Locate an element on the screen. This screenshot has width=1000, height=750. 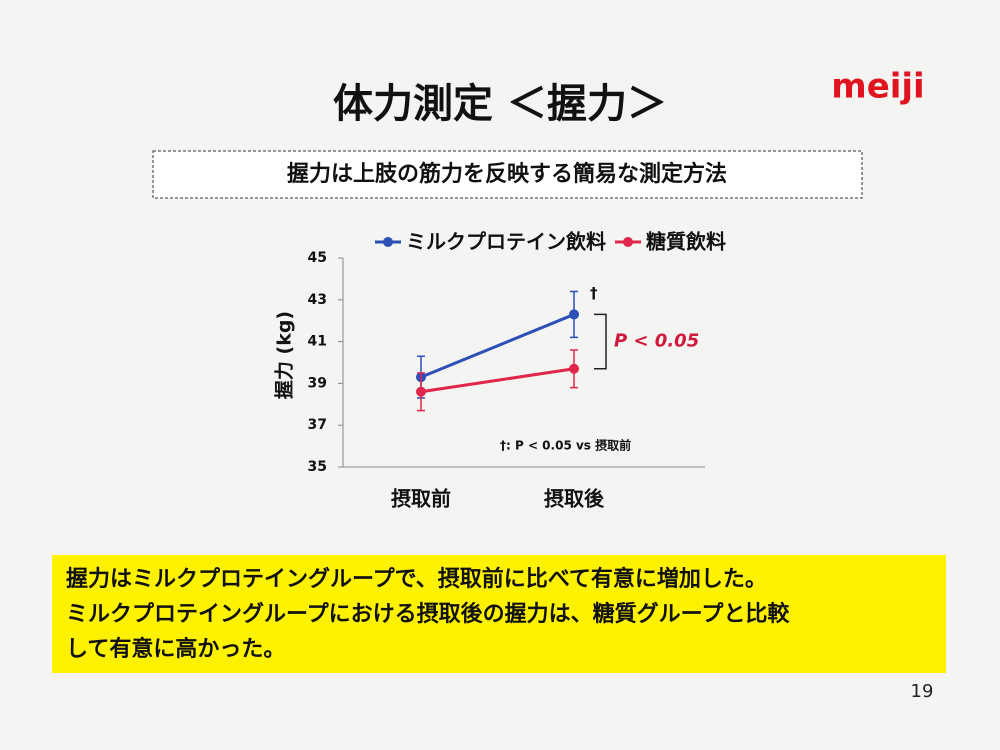
y-axis-label: 握力 (kg) is located at coordinates (284, 355).